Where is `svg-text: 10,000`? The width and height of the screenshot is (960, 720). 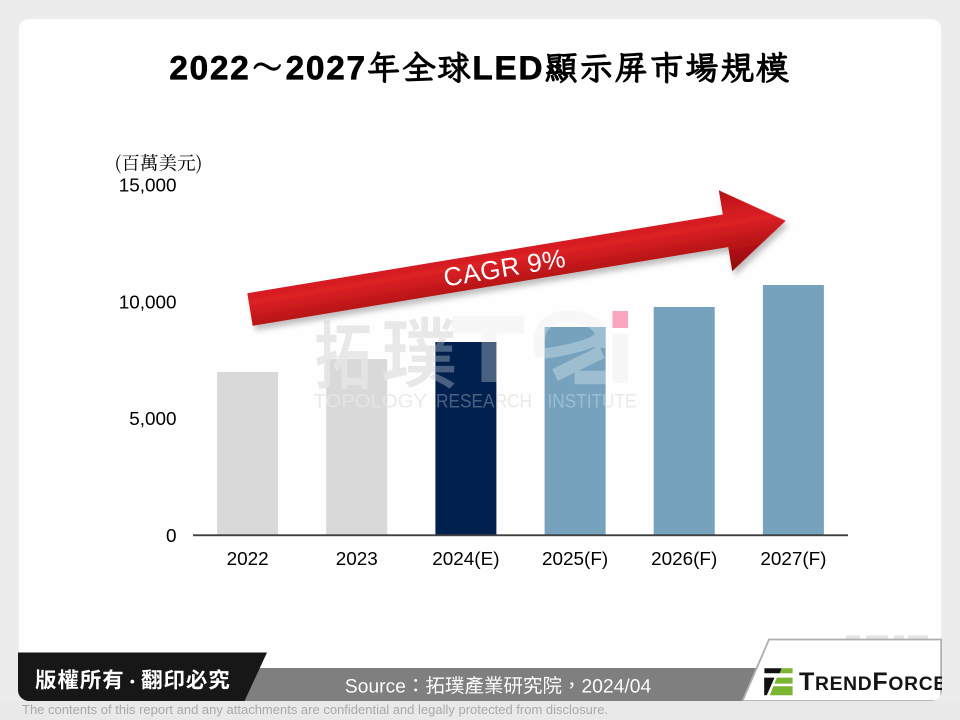 svg-text: 10,000 is located at coordinates (148, 302).